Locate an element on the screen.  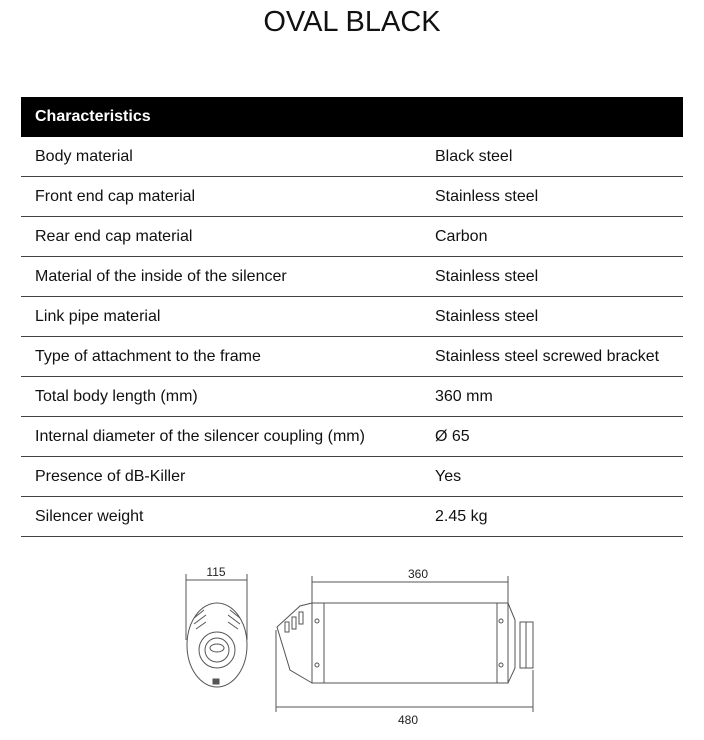
row-value: 2.45 kg is located at coordinates (559, 516).